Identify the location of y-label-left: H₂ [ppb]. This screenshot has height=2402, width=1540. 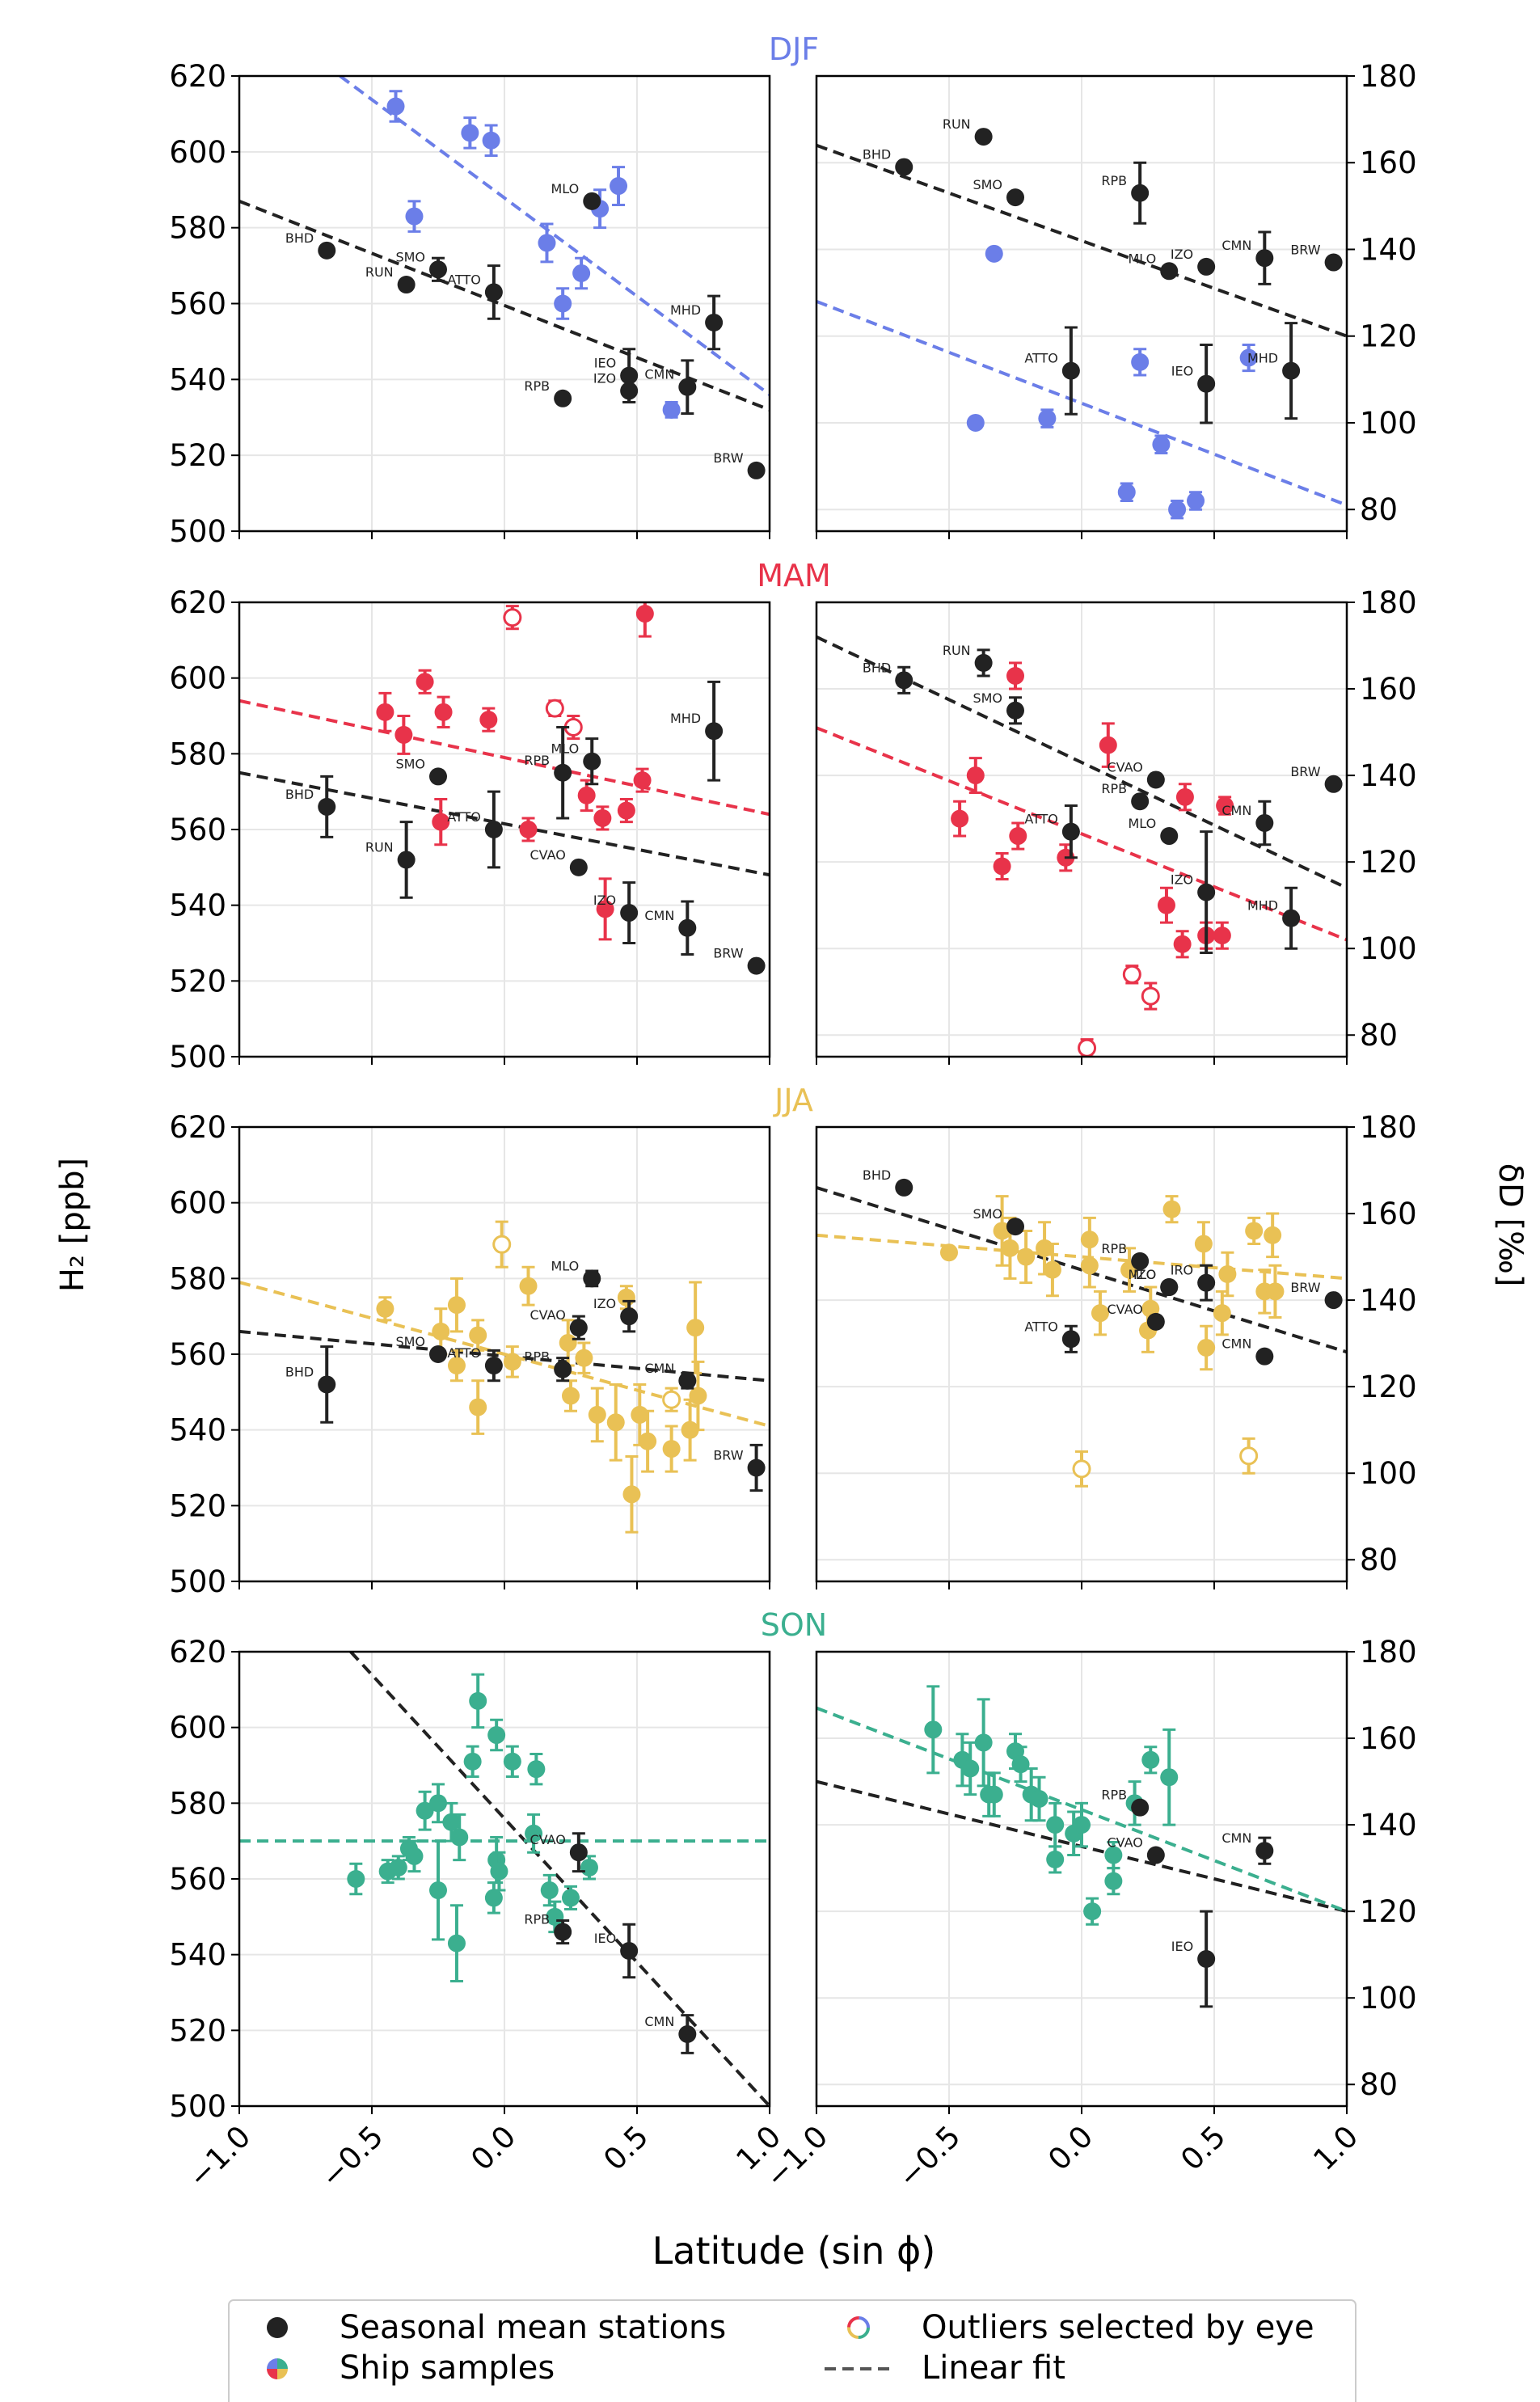
(73, 1225).